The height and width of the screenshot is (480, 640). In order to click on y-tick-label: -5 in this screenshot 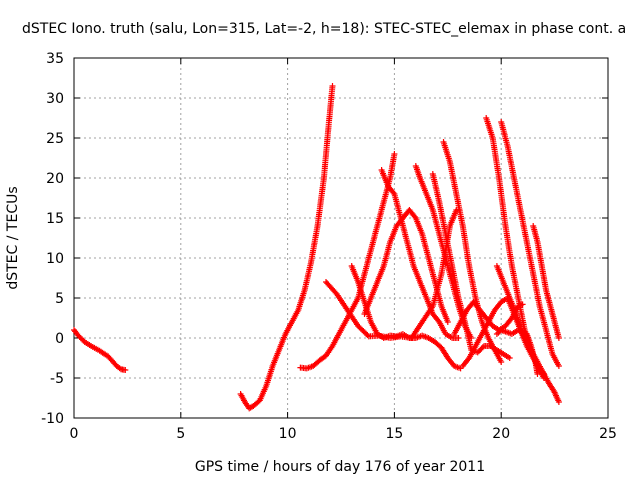, I will do `click(57, 379)`.